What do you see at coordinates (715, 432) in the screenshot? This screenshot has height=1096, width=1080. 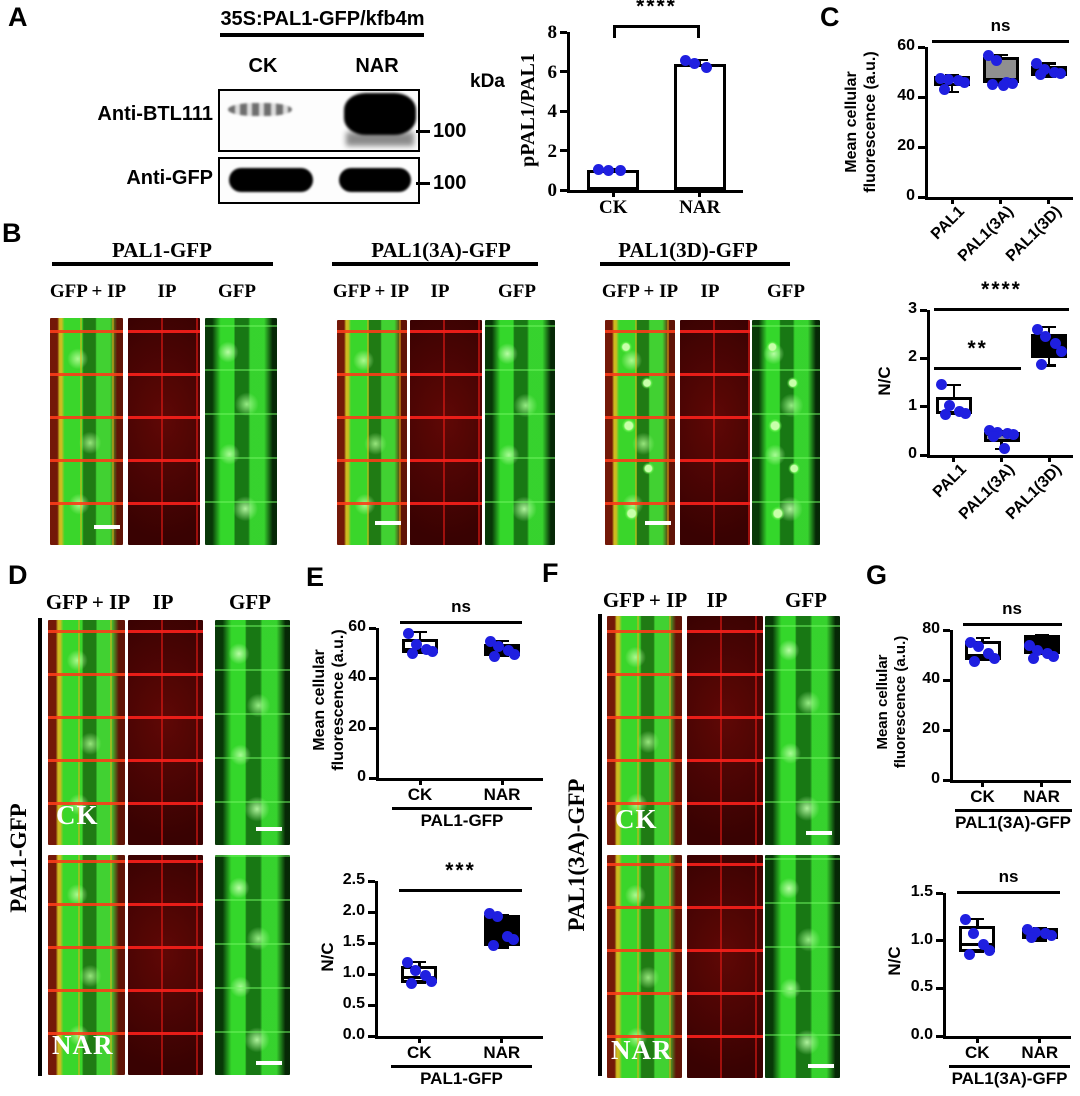 I see `micrograph-b3-ip` at bounding box center [715, 432].